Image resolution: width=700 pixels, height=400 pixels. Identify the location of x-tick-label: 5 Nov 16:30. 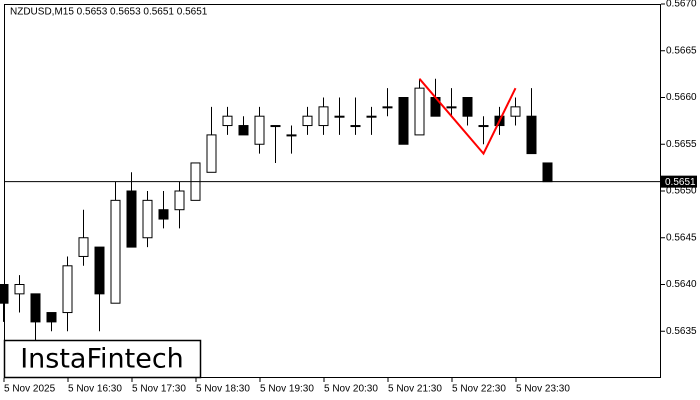
(95, 389).